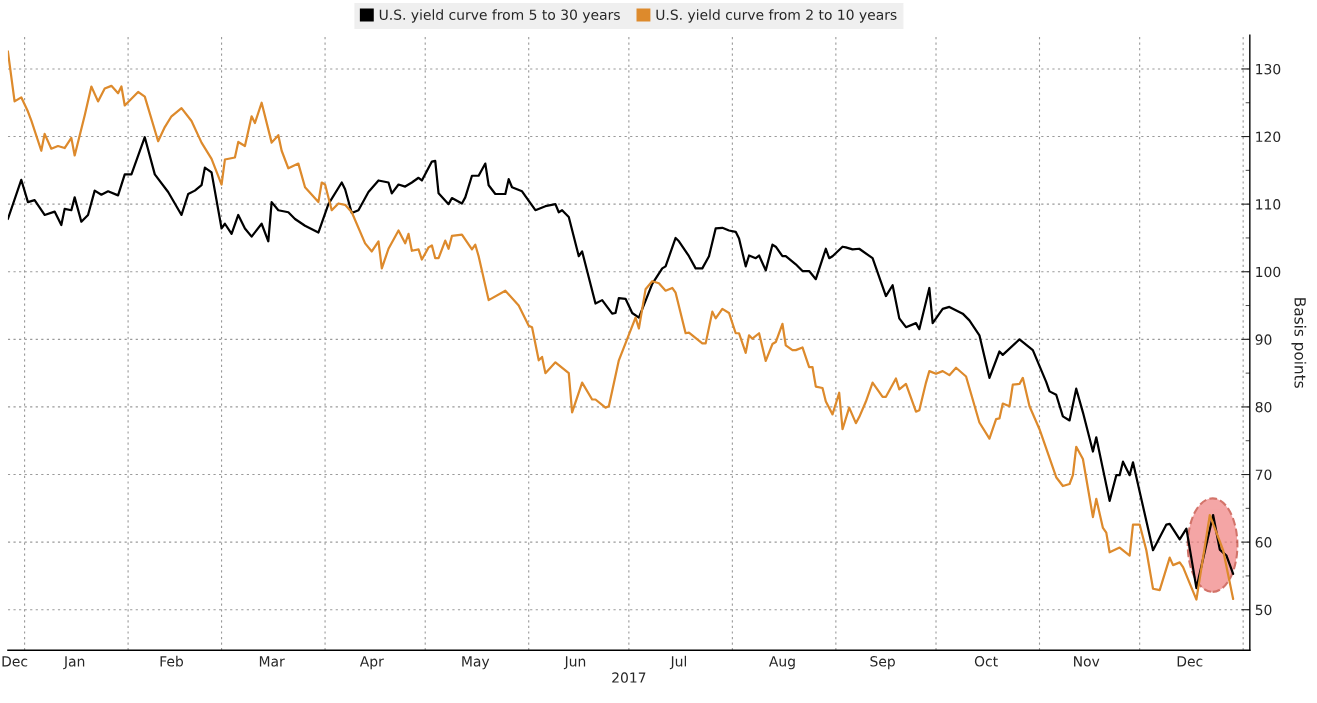 This screenshot has width=1317, height=703. I want to click on x-tick-label: Jun, so click(574, 663).